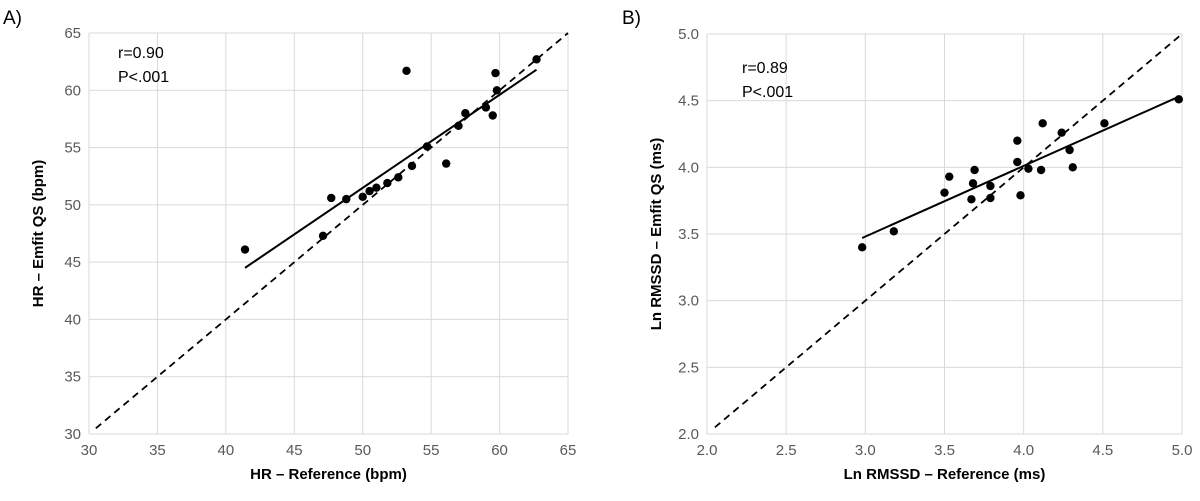 The height and width of the screenshot is (501, 1200). I want to click on x-tick-label: 30, so click(89, 450).